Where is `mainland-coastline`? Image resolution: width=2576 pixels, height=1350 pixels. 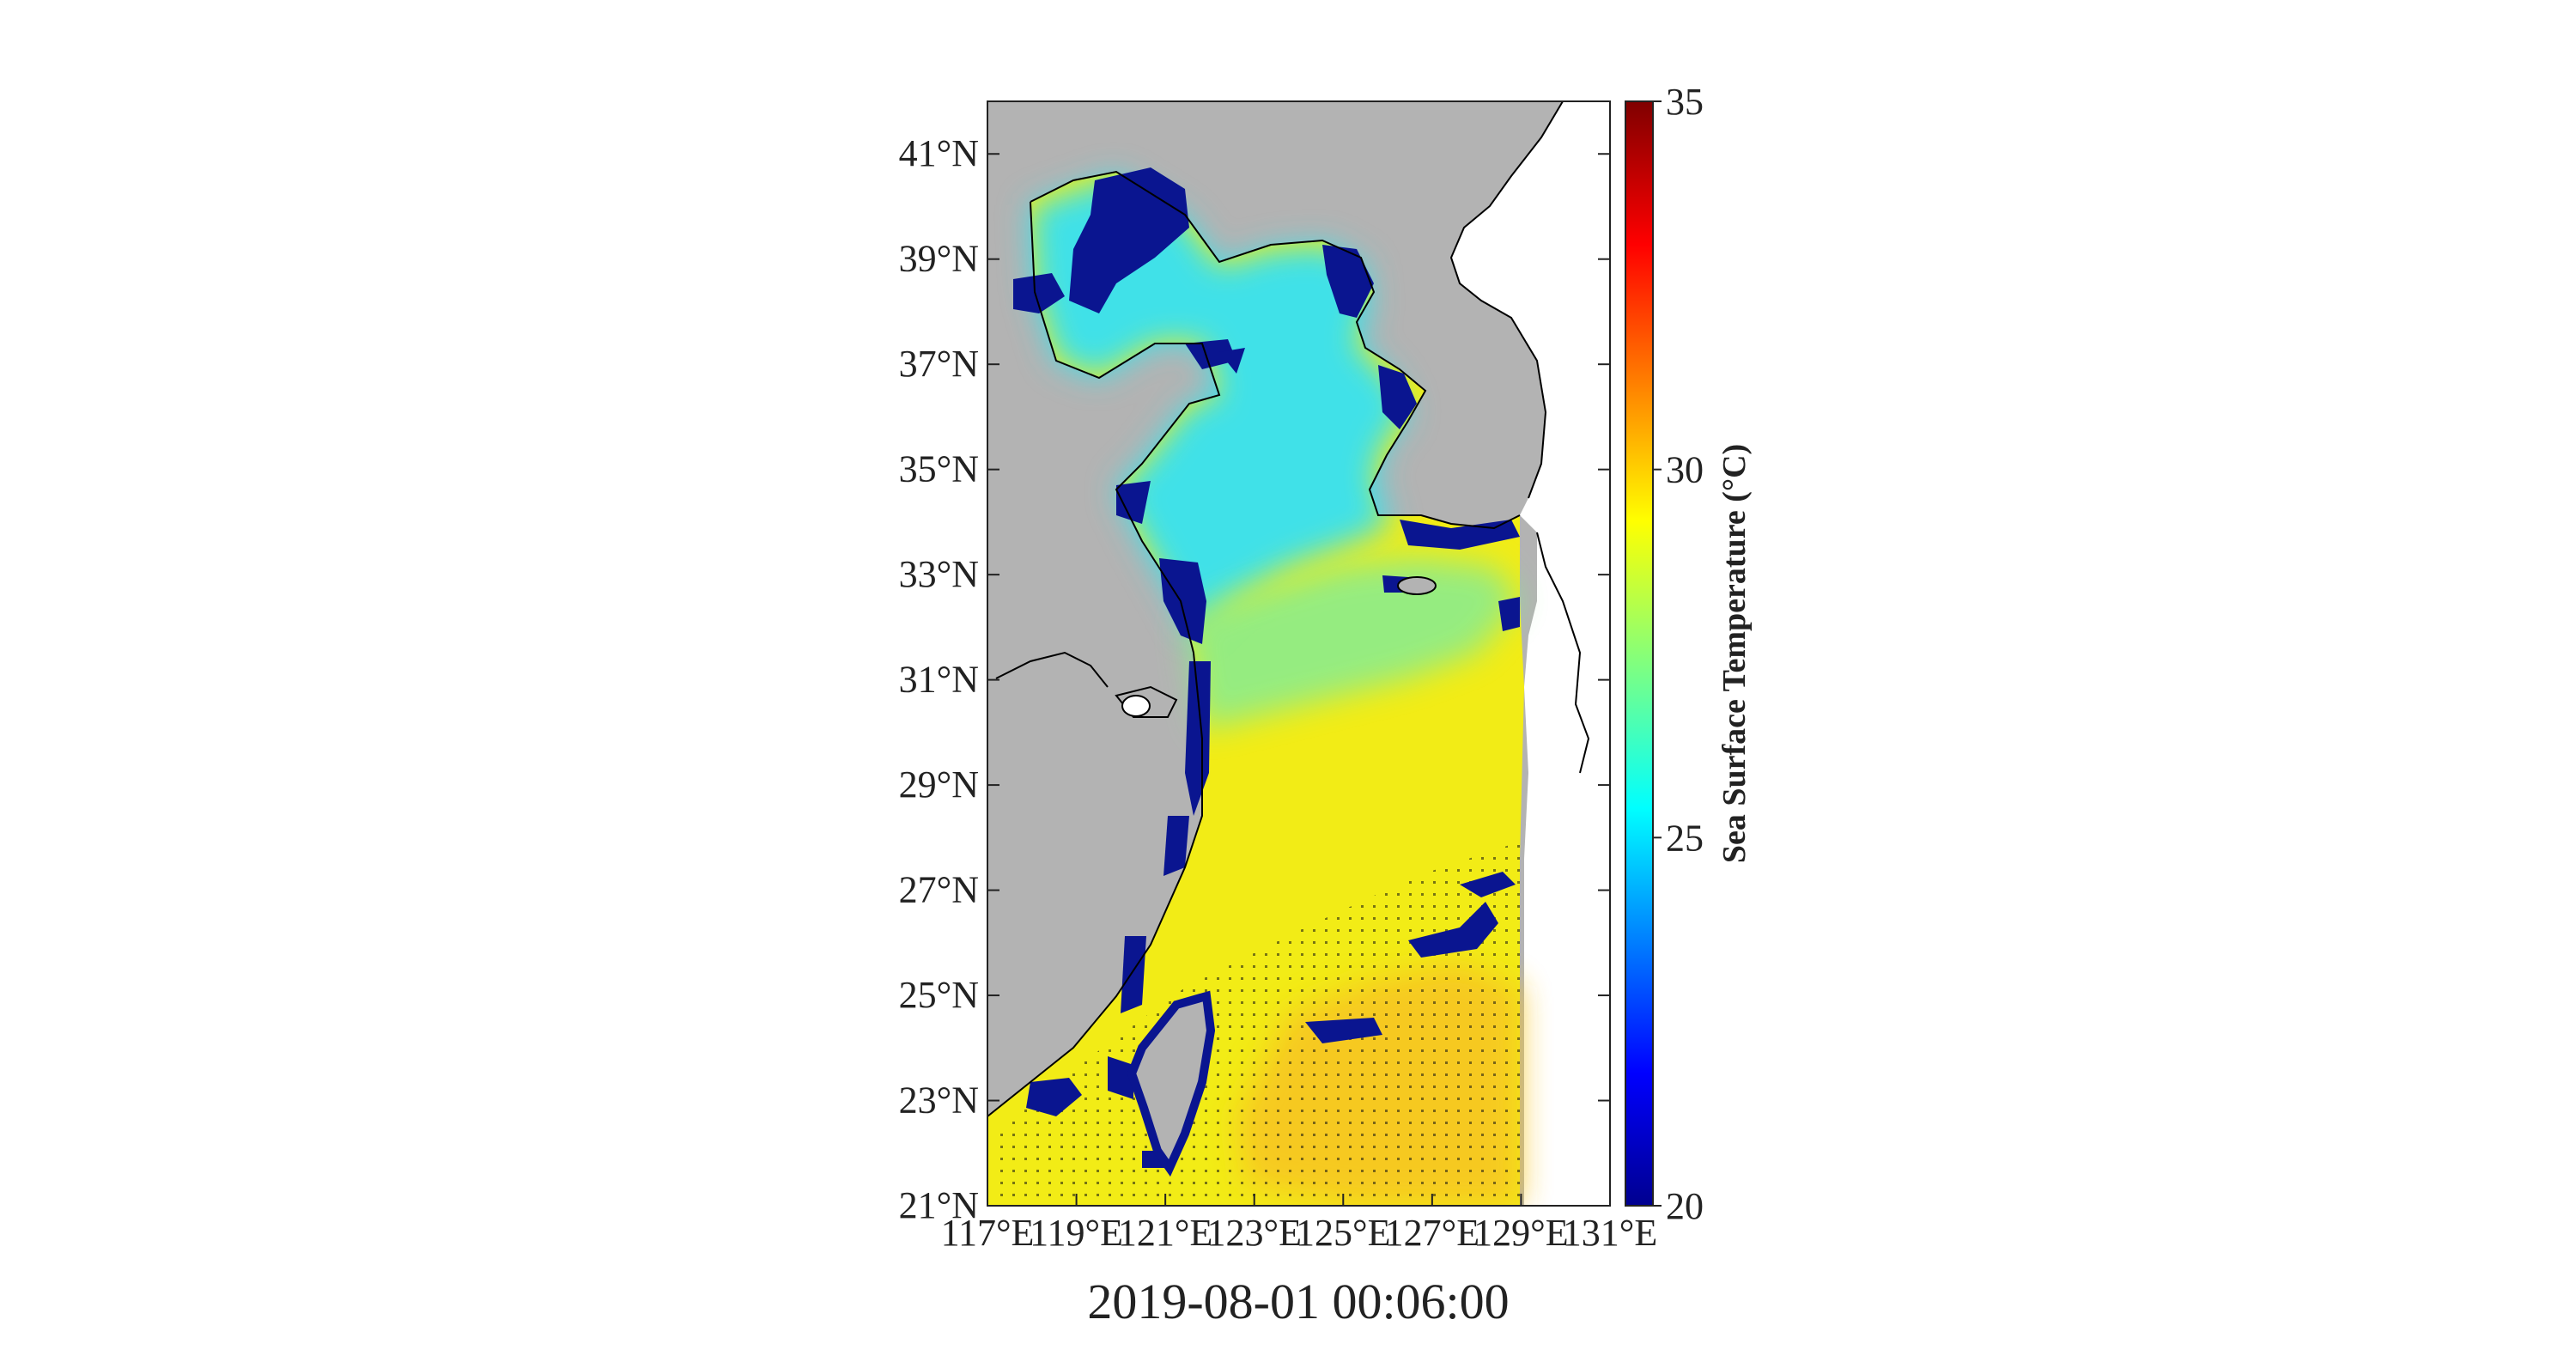 mainland-coastline is located at coordinates (1276, 350).